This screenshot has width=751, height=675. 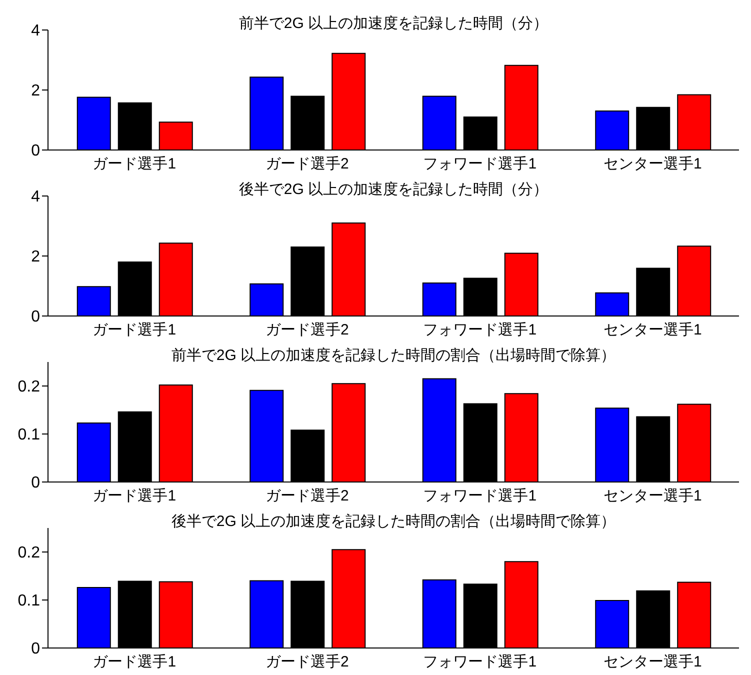 What do you see at coordinates (393, 521) in the screenshot?
I see `chart-title: 後半で2G 以上の加速度を記録した時間の割合（出場時間で除算）` at bounding box center [393, 521].